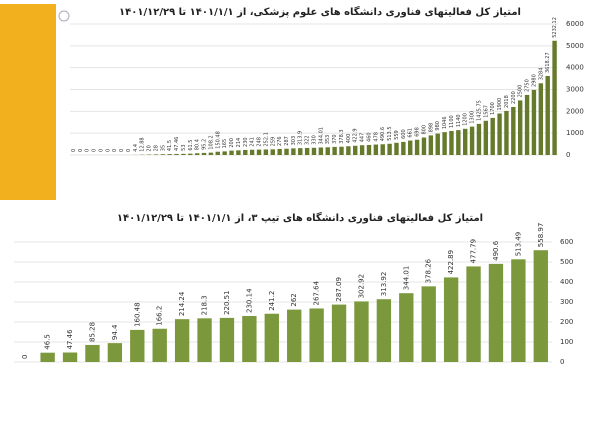 The image size is (600, 422). What do you see at coordinates (369, 137) in the screenshot?
I see `data-label: 460` at bounding box center [369, 137].